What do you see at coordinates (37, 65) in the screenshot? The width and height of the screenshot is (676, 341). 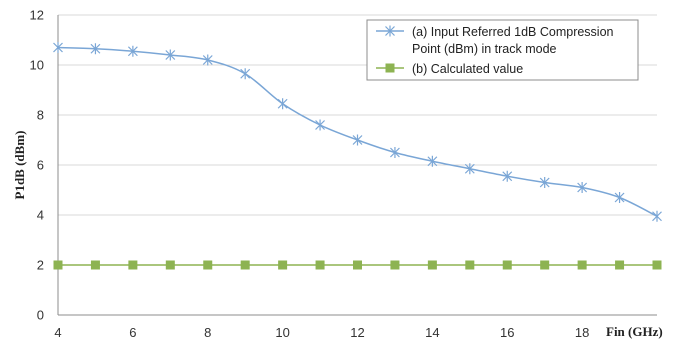 I see `y-tick-label: 10` at bounding box center [37, 65].